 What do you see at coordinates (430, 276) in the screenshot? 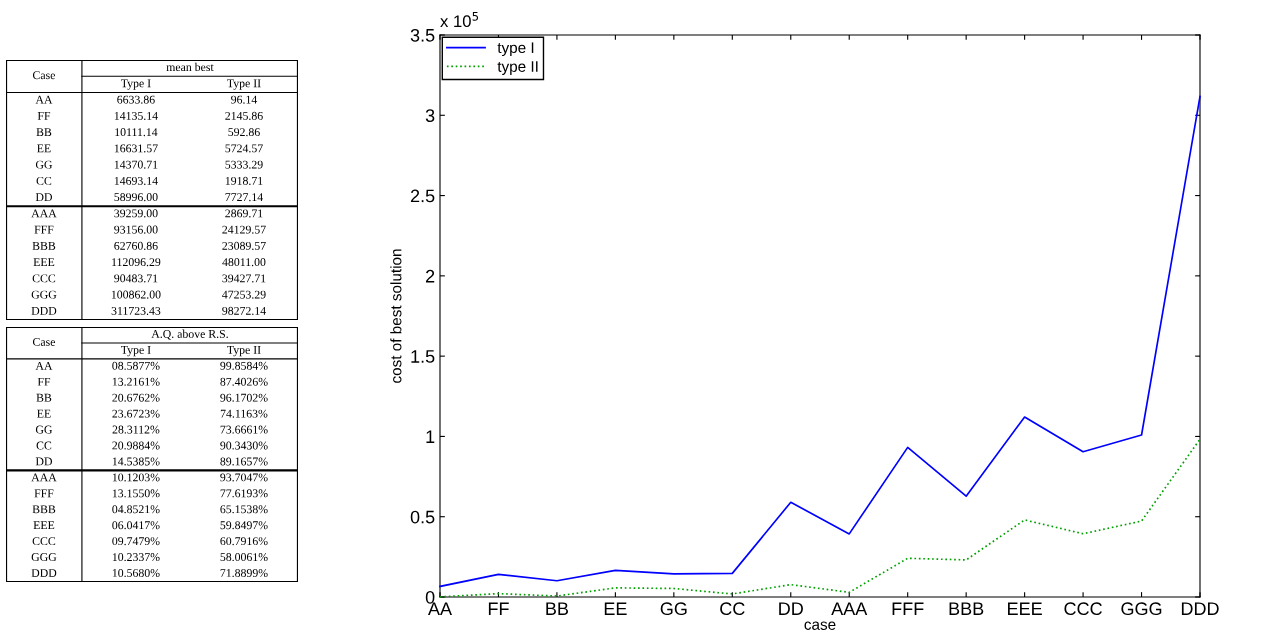
I see `y-tick-label: 2` at bounding box center [430, 276].